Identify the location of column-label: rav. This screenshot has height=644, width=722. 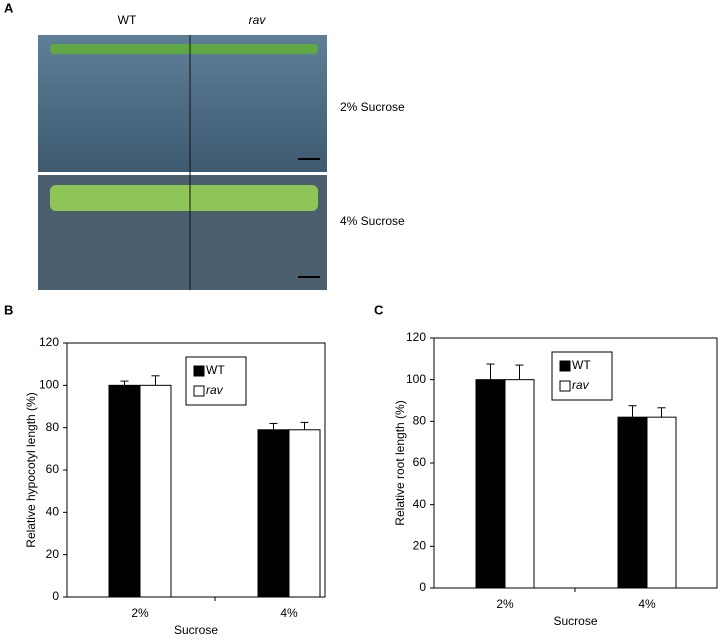
(258, 20).